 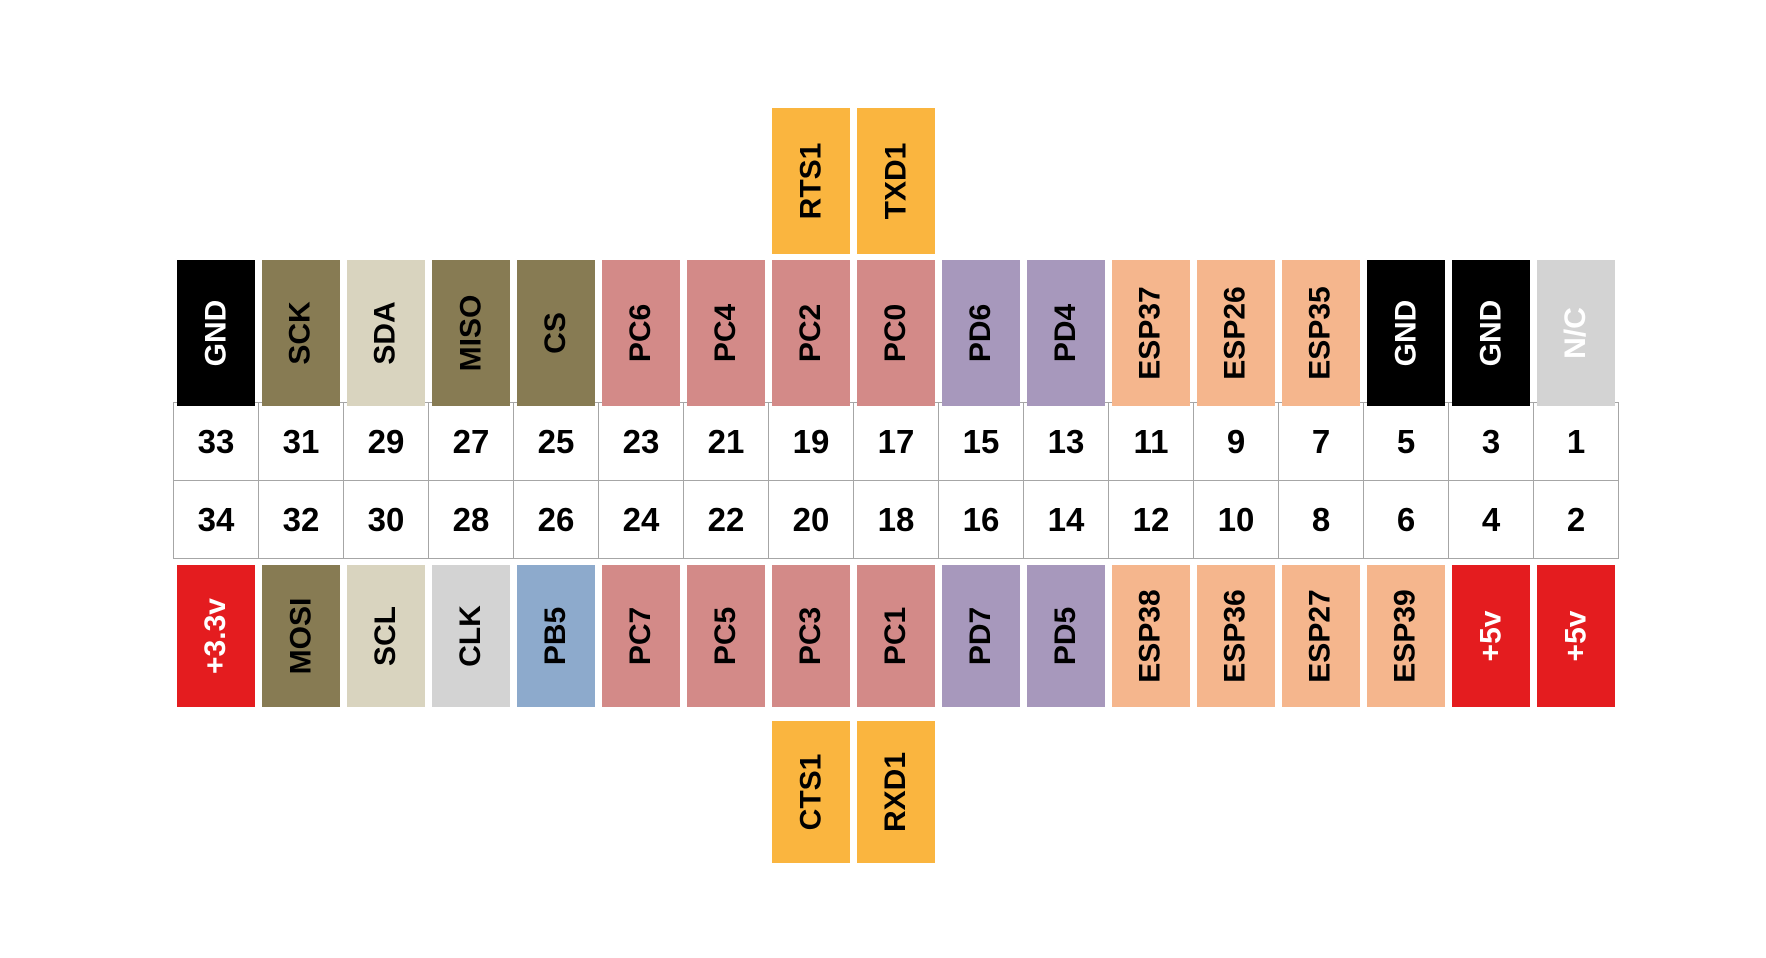 I want to click on pin-label: MISO, so click(x=470, y=333).